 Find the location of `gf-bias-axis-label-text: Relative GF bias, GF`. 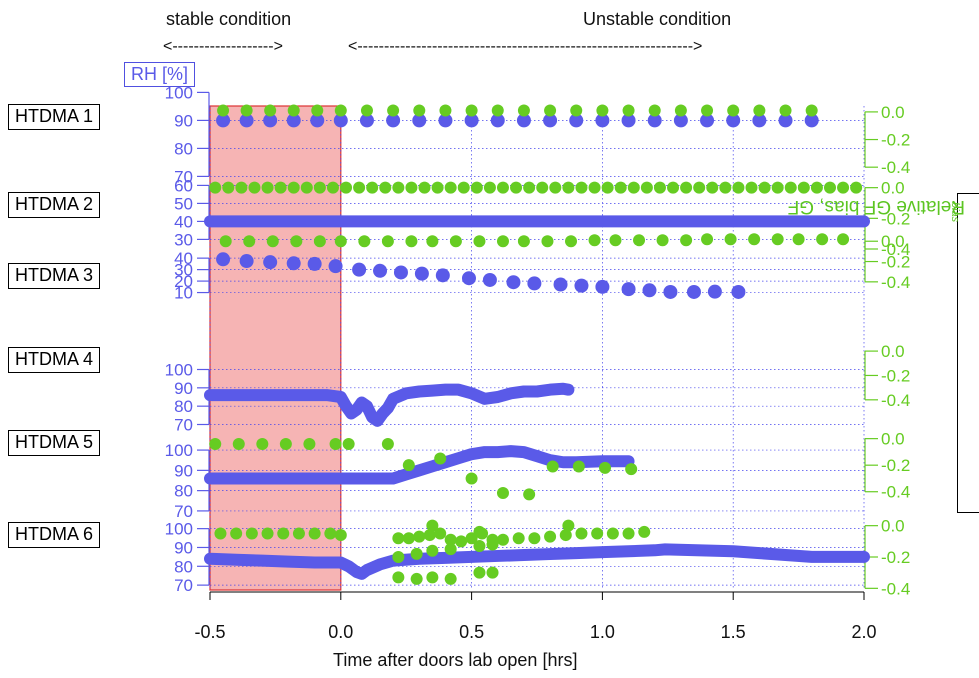

gf-bias-axis-label-text: Relative GF bias, GF is located at coordinates (876, 206).